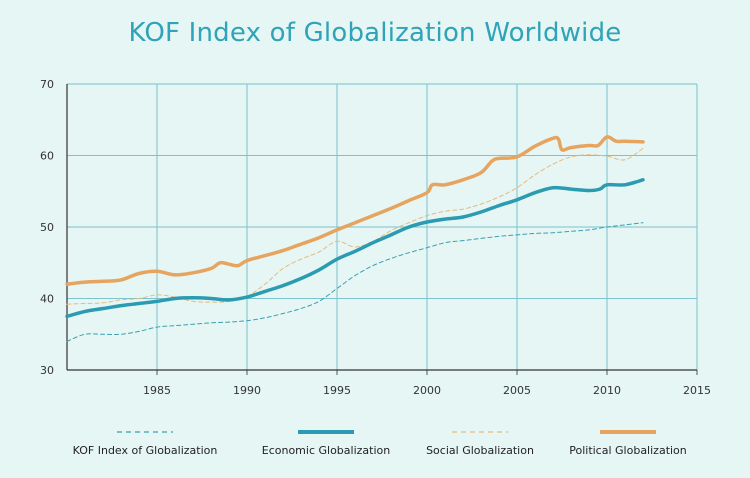  What do you see at coordinates (480, 450) in the screenshot?
I see `legend-label: Social Globalization` at bounding box center [480, 450].